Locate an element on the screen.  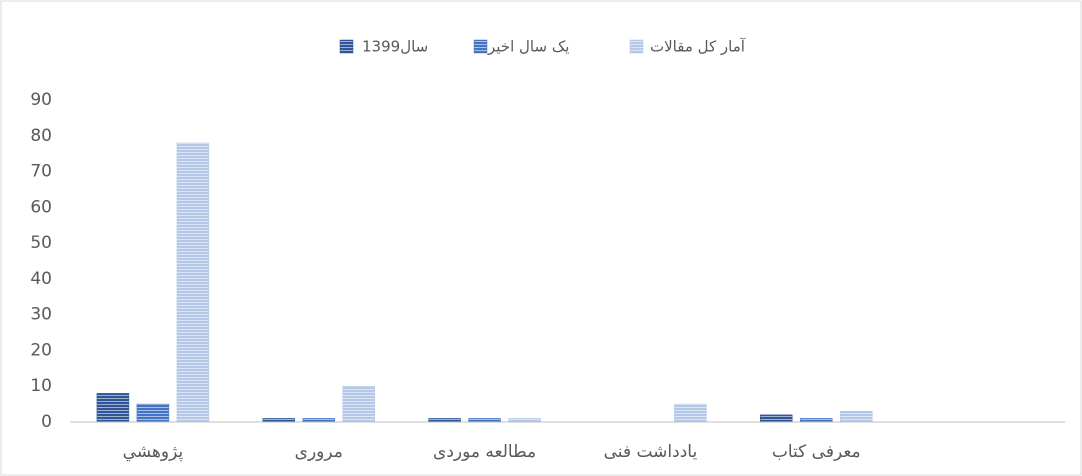
y-tick-label: 70 is located at coordinates (41, 172).